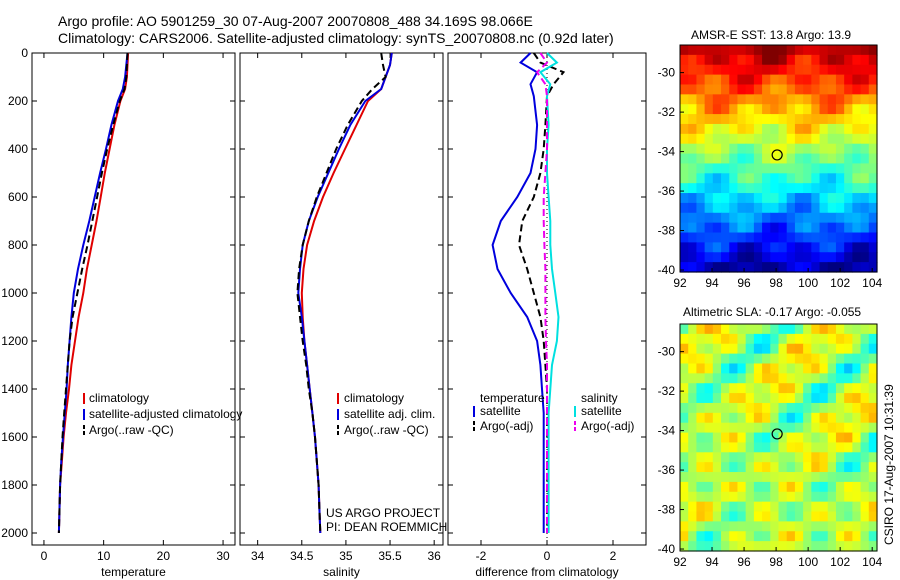 This screenshot has height=580, width=900. Describe the element at coordinates (14, 389) in the screenshot. I see `temperature-ytick-label: 1400` at that location.